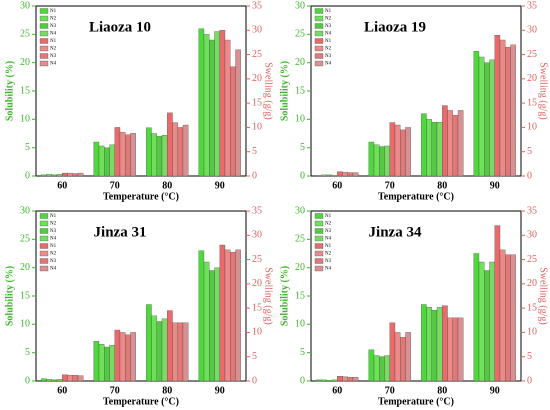  Describe the element at coordinates (300, 90) in the screenshot. I see `y-tick-label: 15` at that location.